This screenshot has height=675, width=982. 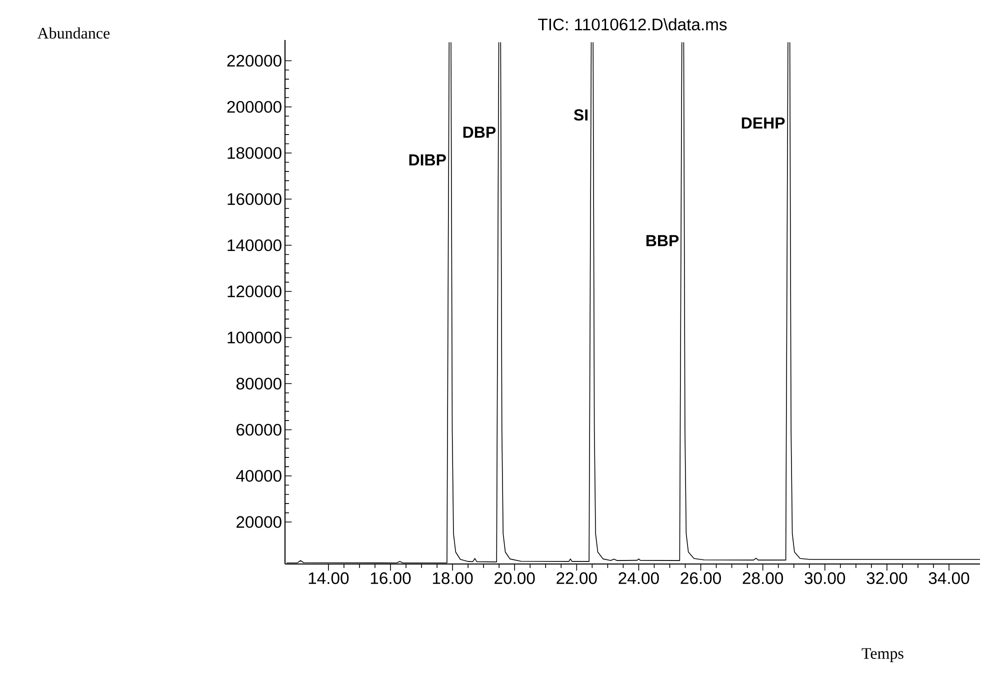 I want to click on x-tick-label: 32.00, so click(x=887, y=578).